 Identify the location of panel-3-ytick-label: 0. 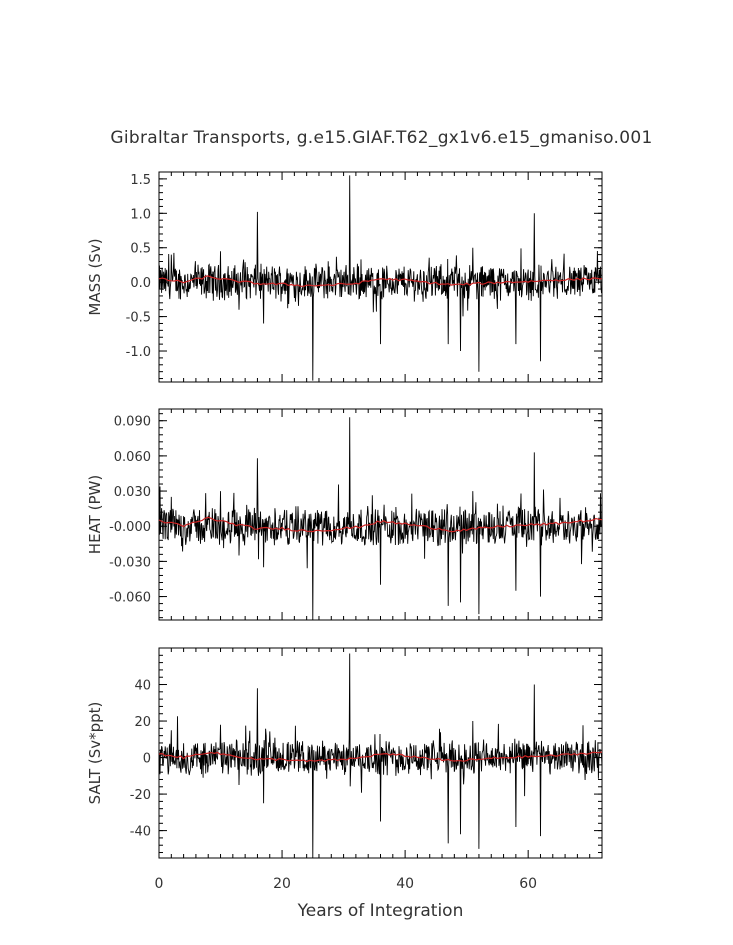
(147, 759).